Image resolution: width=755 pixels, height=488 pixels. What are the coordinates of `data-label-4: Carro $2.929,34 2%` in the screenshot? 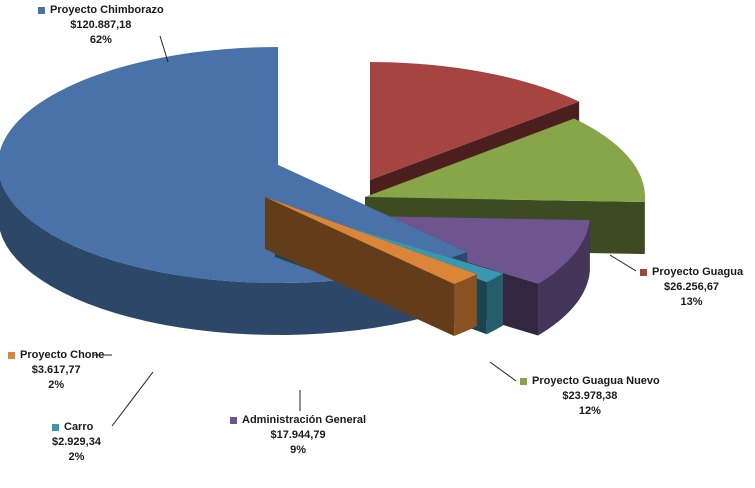 It's located at (76, 442).